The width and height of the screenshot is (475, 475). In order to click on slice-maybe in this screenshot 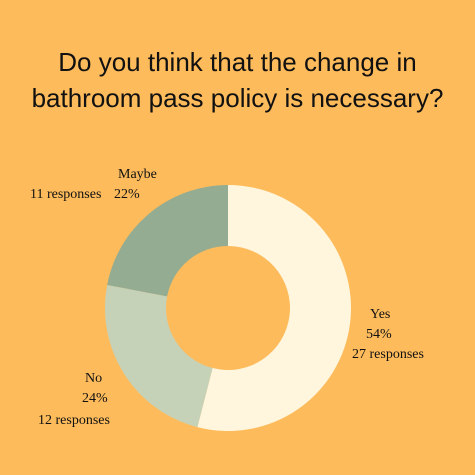, I will do `click(167, 241)`.